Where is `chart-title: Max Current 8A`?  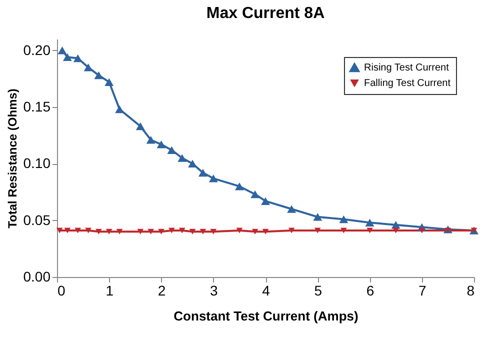
chart-title: Max Current 8A is located at coordinates (266, 13).